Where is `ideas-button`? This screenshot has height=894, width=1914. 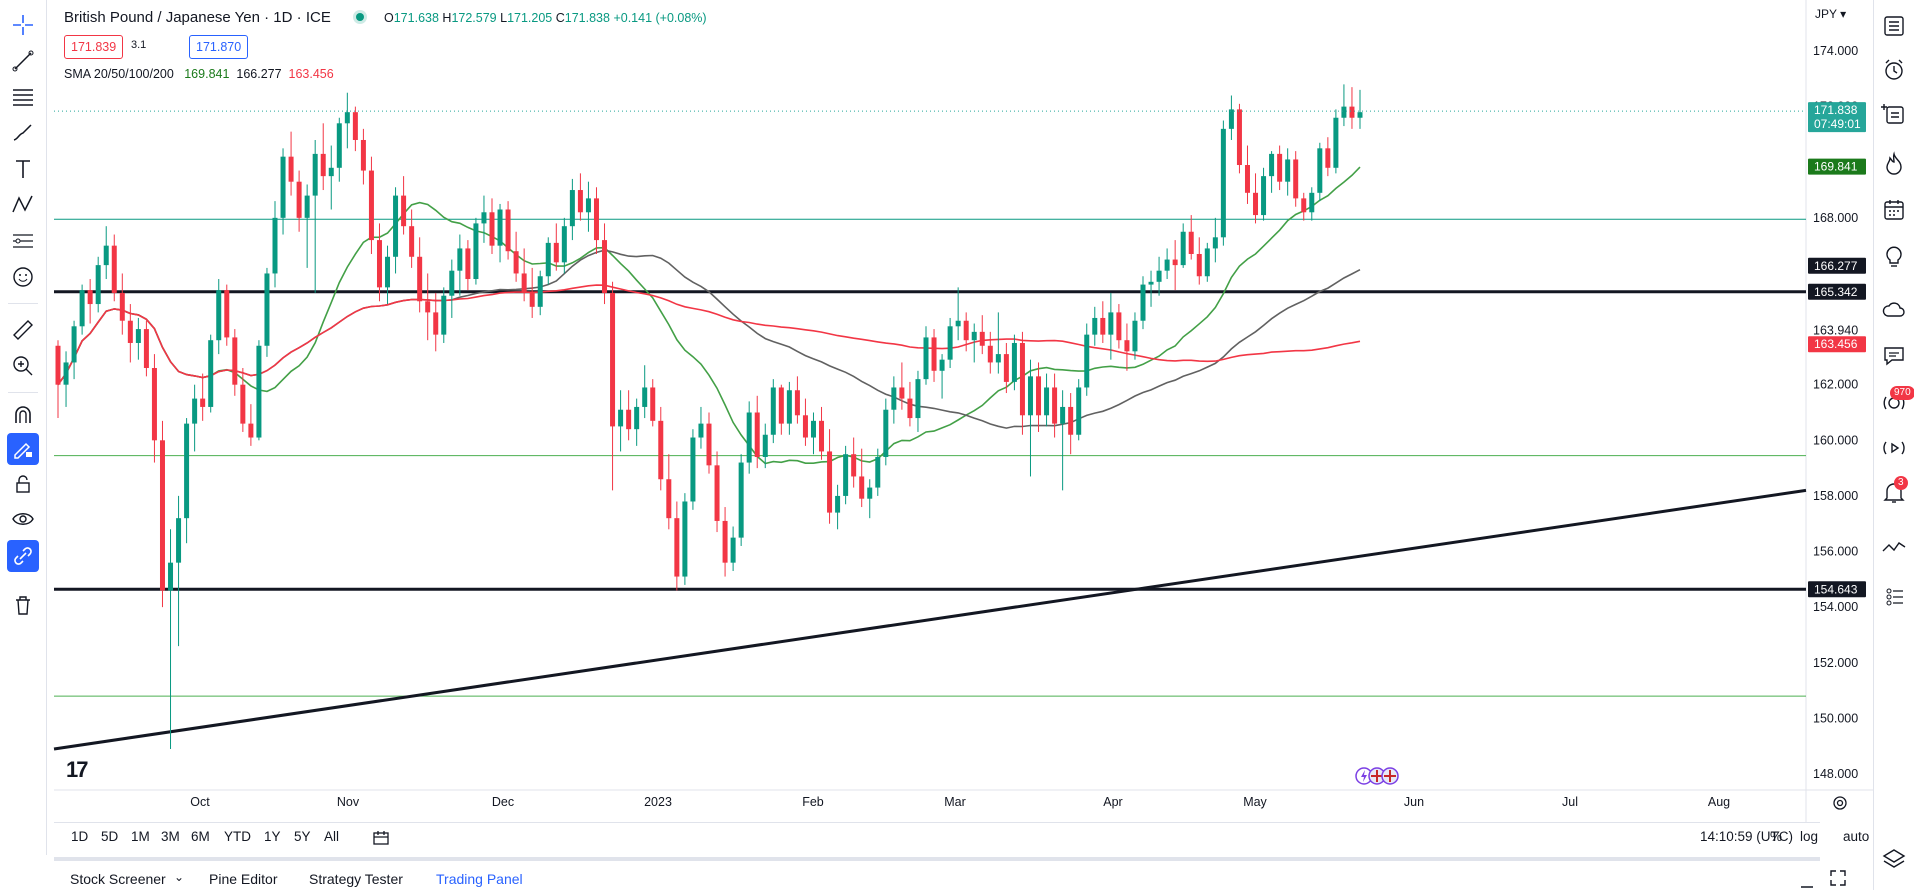
ideas-button is located at coordinates (1894, 256).